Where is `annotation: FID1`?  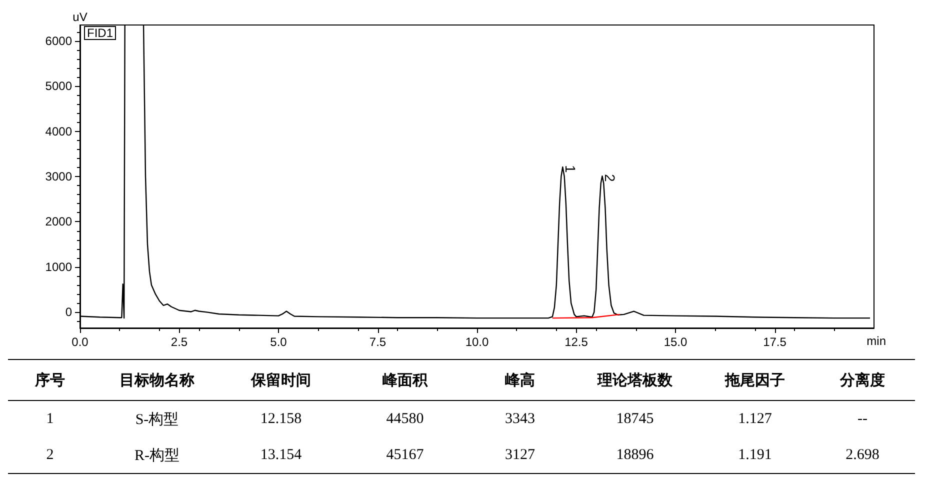
annotation: FID1 is located at coordinates (100, 33).